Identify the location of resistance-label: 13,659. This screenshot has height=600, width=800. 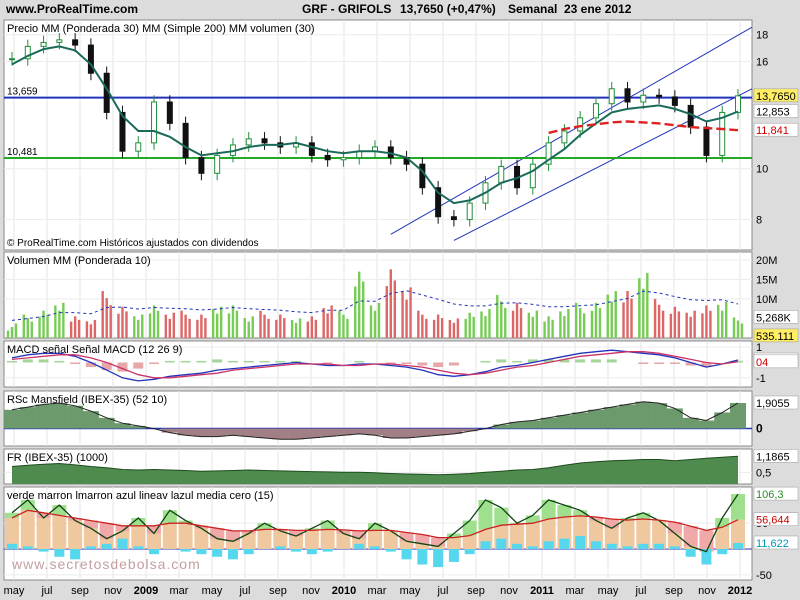
(22, 92).